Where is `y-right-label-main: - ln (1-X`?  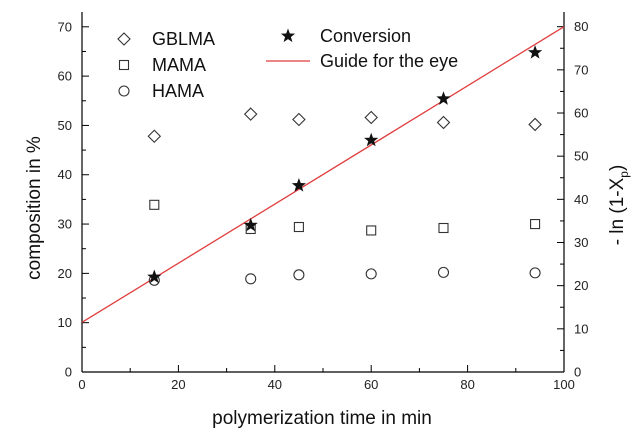 y-right-label-main: - ln (1-X is located at coordinates (617, 211).